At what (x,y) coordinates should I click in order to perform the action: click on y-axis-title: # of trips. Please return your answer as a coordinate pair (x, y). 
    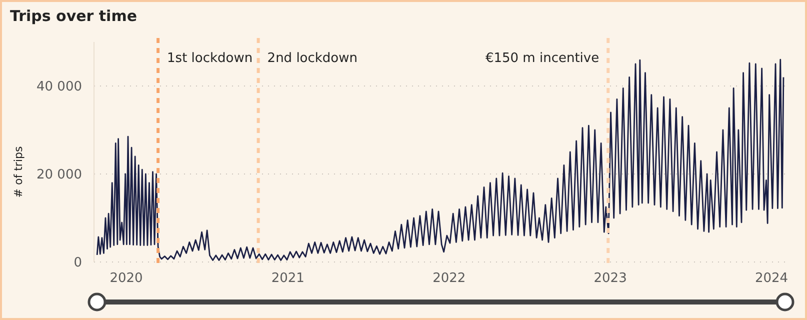
    Looking at the image, I should click on (18, 172).